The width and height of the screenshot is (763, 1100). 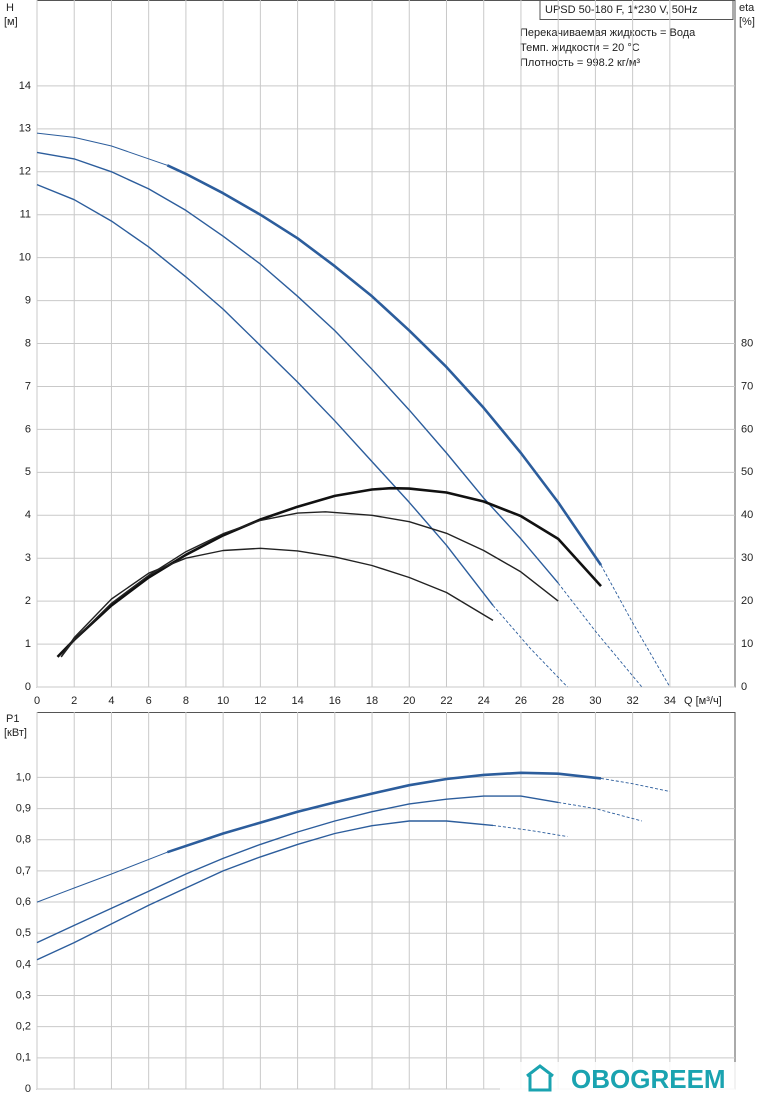 What do you see at coordinates (446, 701) in the screenshot?
I see `x-tick-label: 22` at bounding box center [446, 701].